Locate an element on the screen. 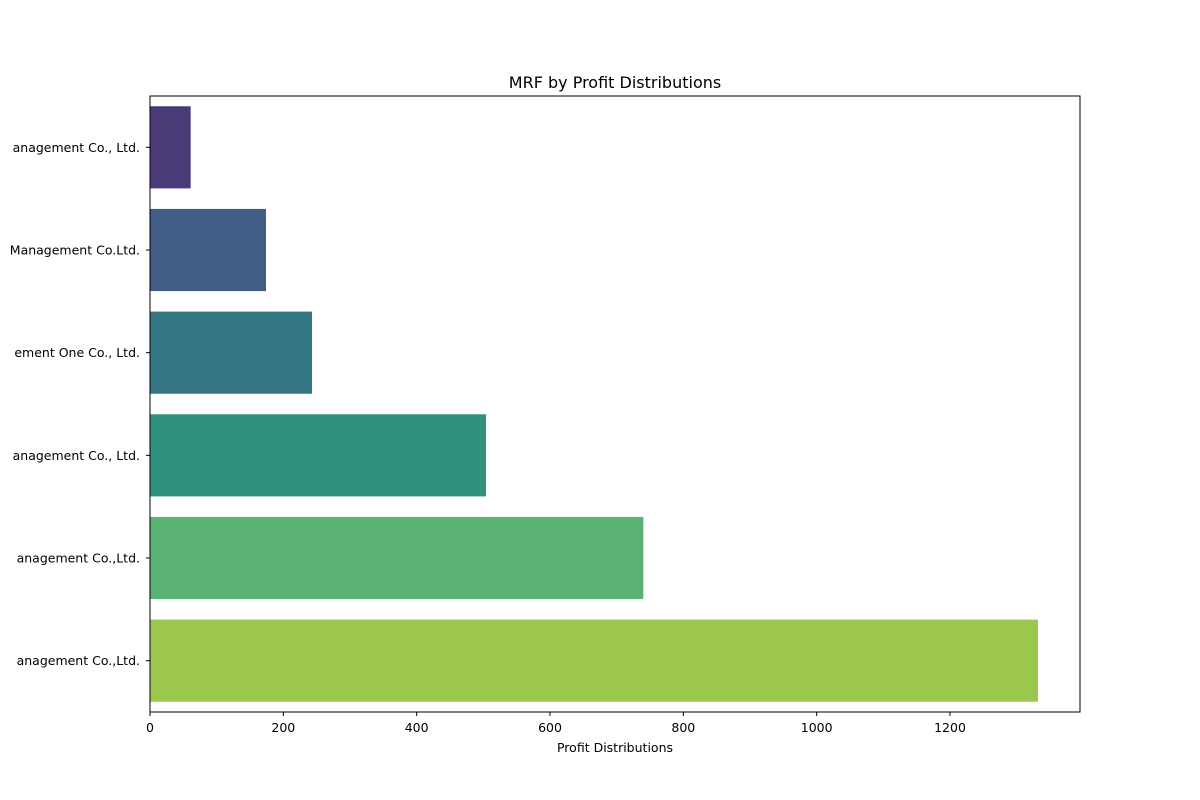 This screenshot has width=1200, height=800. y-tick-label-4: anagement Co., Ltd. is located at coordinates (76, 455).